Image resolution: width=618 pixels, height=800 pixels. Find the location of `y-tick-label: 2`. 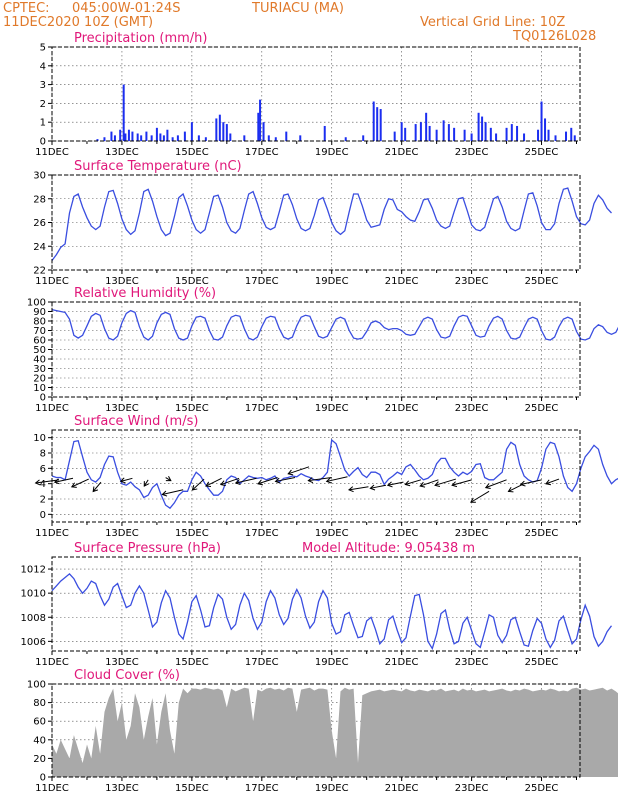

y-tick-label: 2 is located at coordinates (43, 500).